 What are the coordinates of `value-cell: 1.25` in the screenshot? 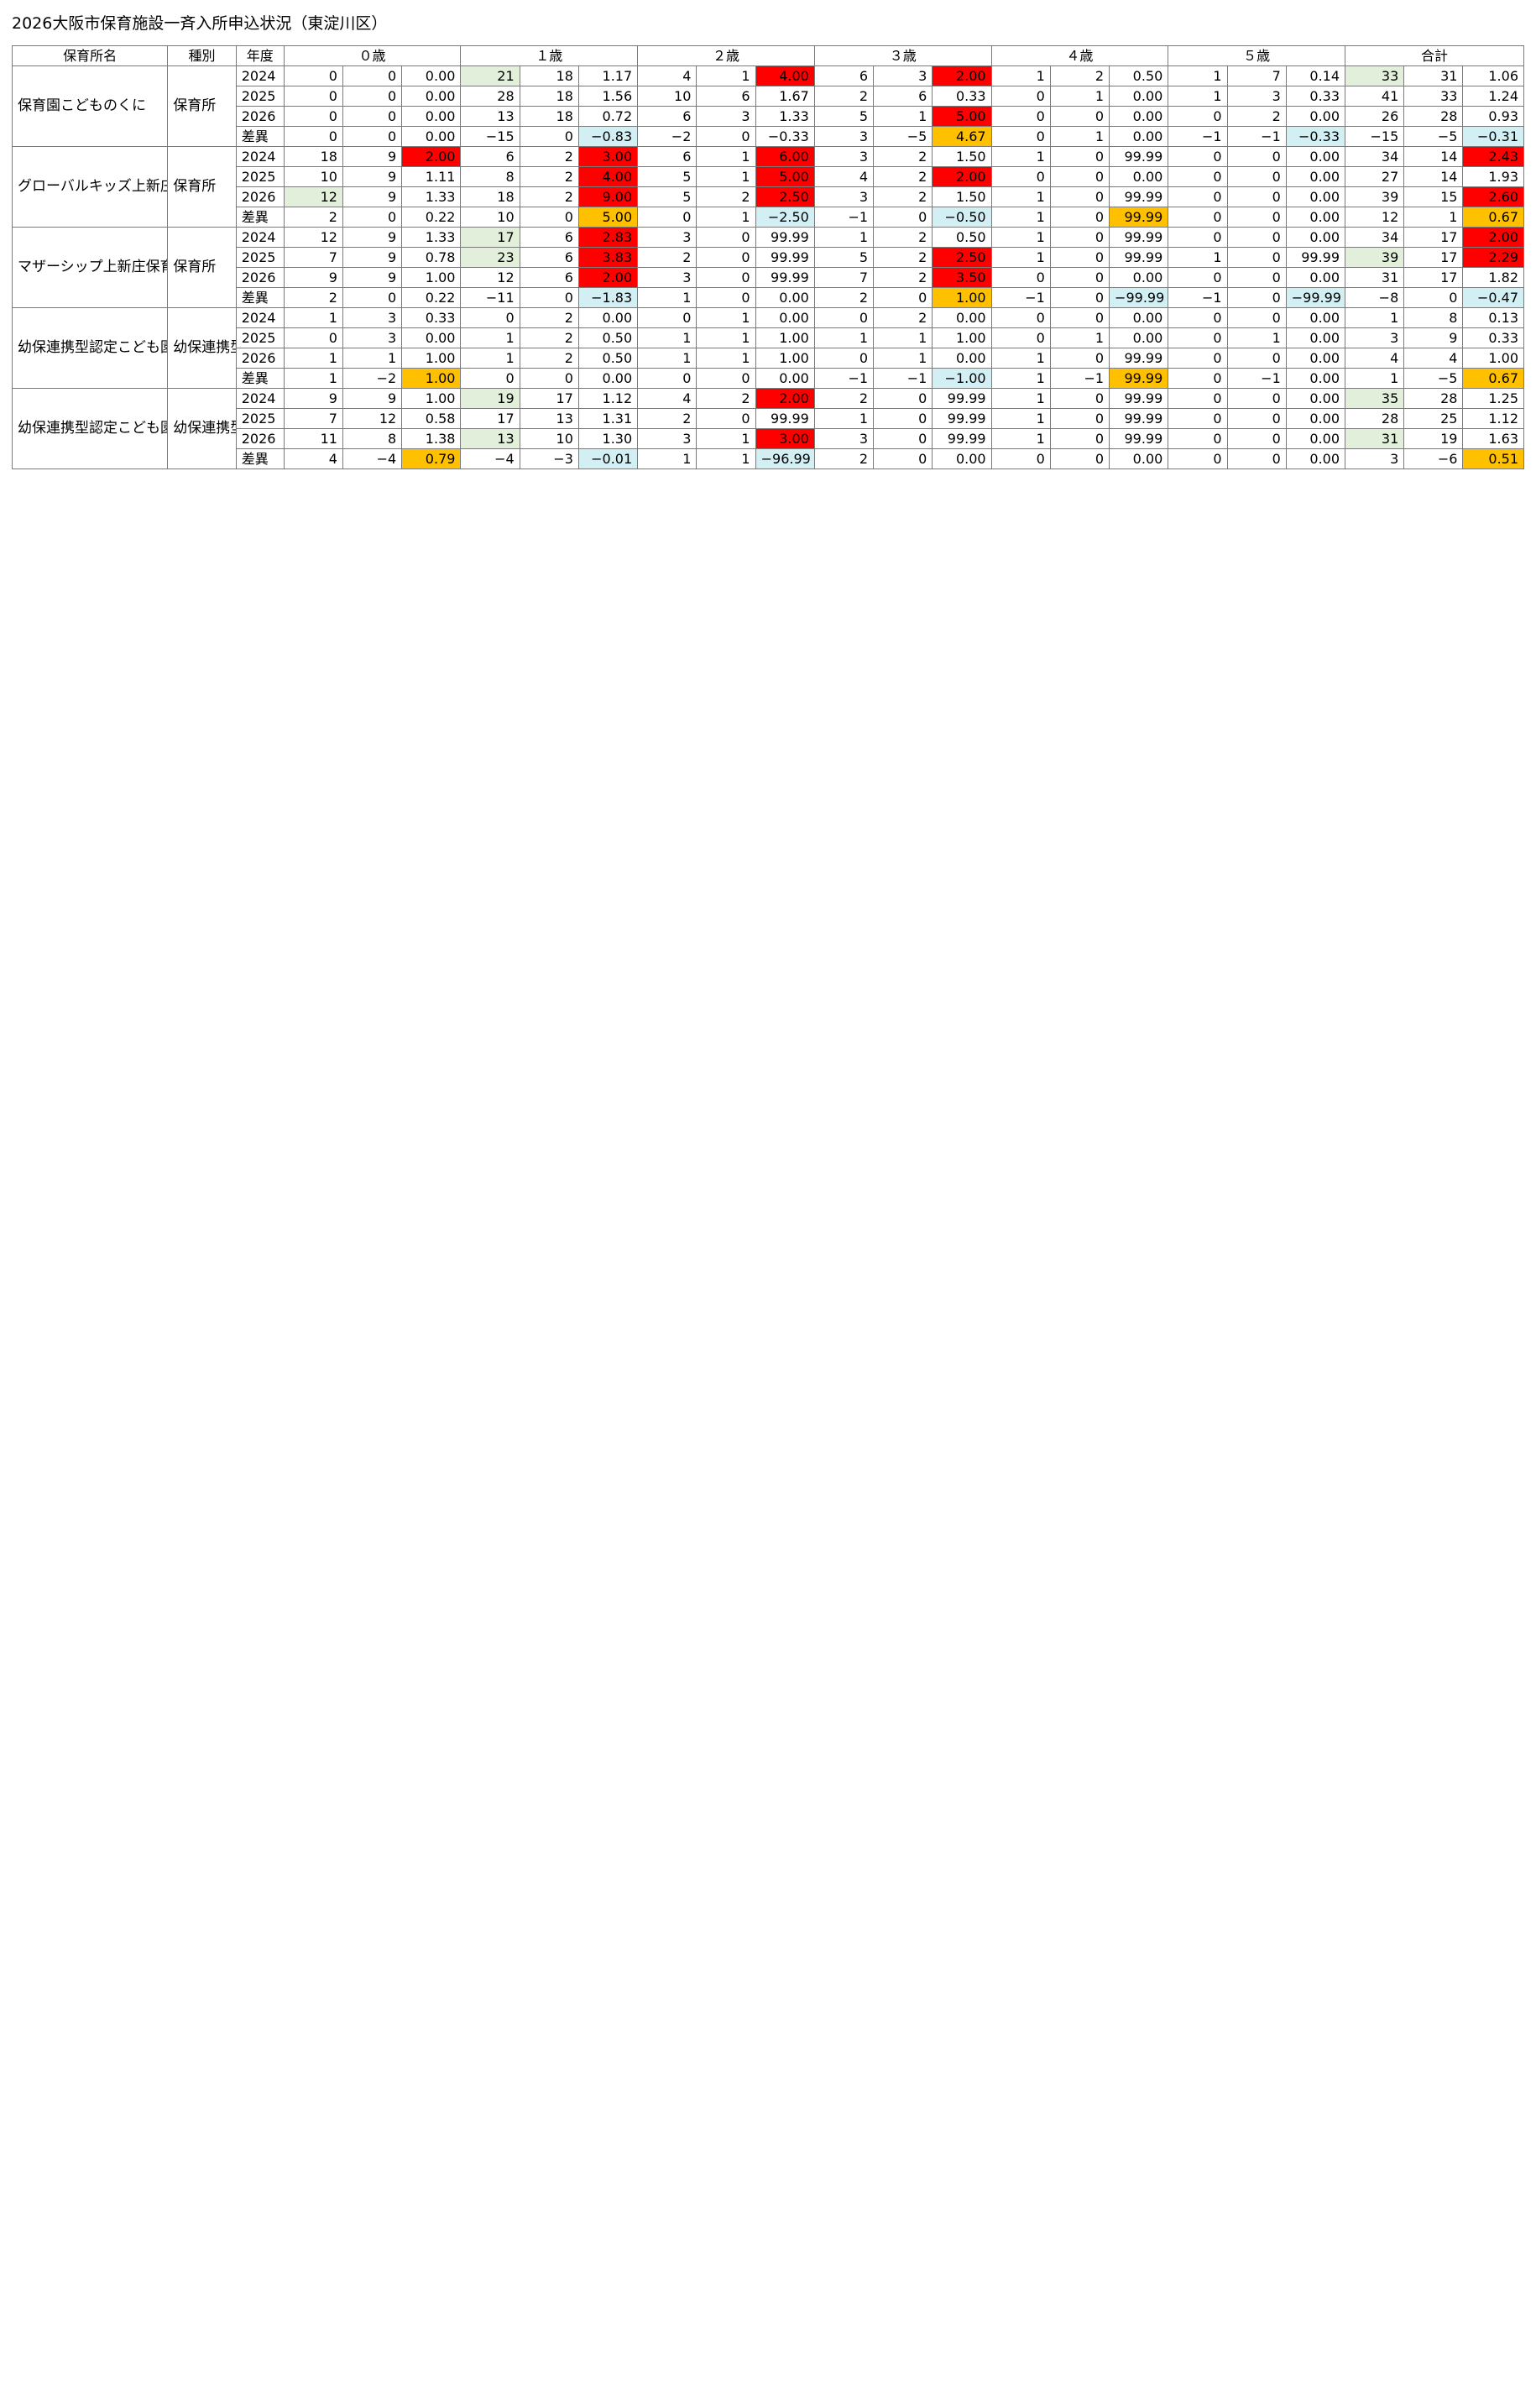 It's located at (1493, 398).